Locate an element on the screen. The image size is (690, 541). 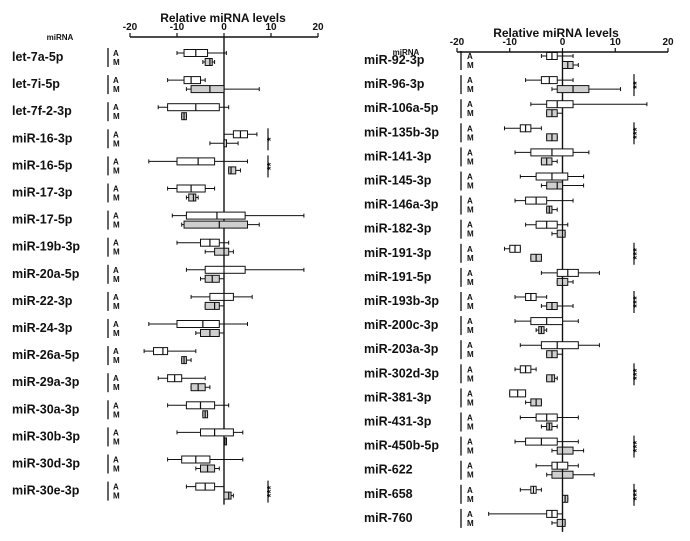
mirna-label: let-7a-5p is located at coordinates (38, 57).